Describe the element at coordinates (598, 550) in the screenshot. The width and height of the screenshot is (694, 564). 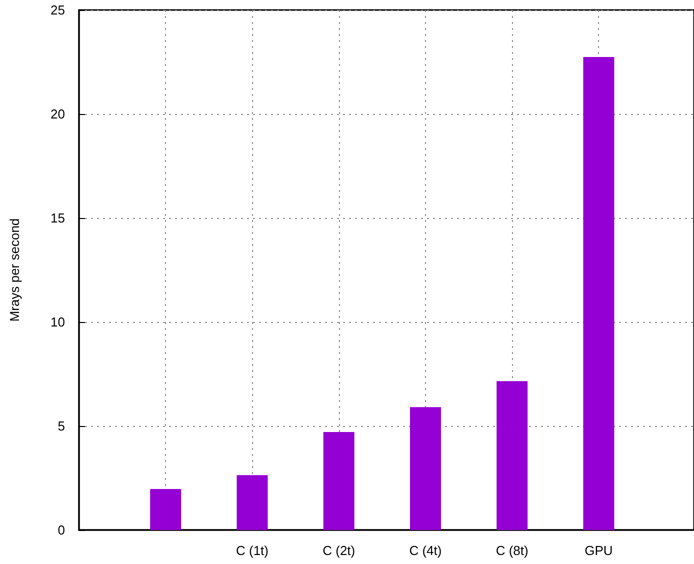
I see `x-tick-label: GPU` at that location.